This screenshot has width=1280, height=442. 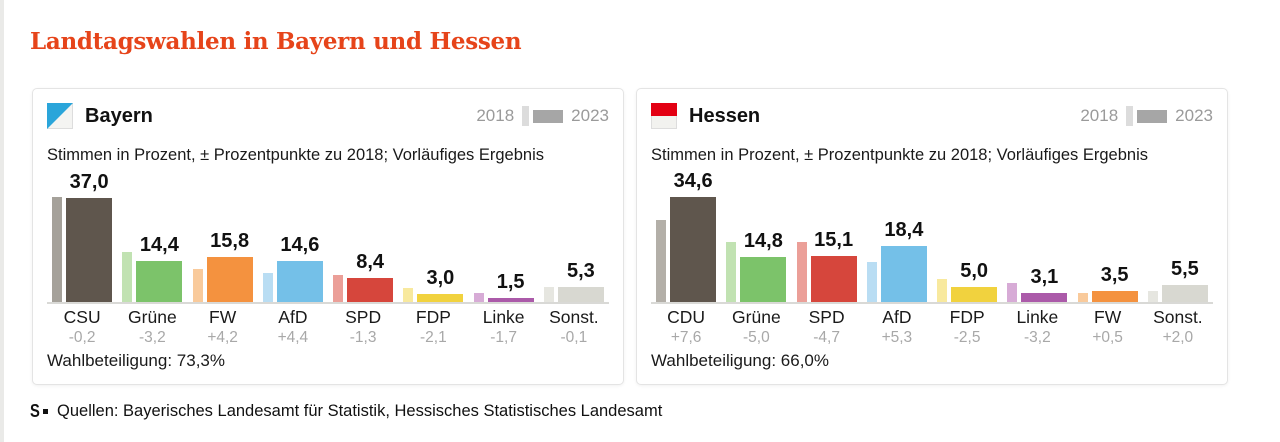 I want to click on value-label: 1,5, so click(x=510, y=281).